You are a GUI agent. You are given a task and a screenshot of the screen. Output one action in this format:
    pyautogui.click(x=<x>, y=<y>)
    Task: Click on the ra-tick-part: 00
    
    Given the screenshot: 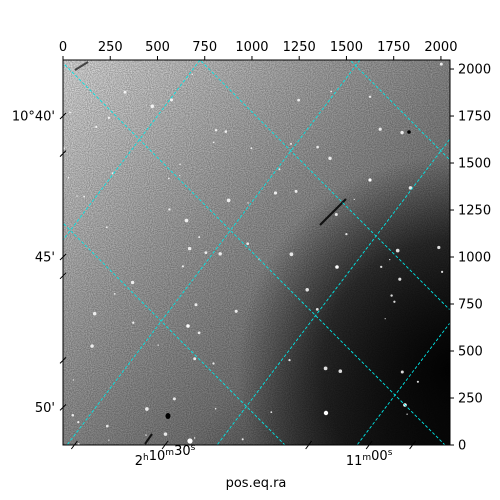 What is the action you would take?
    pyautogui.click(x=379, y=456)
    